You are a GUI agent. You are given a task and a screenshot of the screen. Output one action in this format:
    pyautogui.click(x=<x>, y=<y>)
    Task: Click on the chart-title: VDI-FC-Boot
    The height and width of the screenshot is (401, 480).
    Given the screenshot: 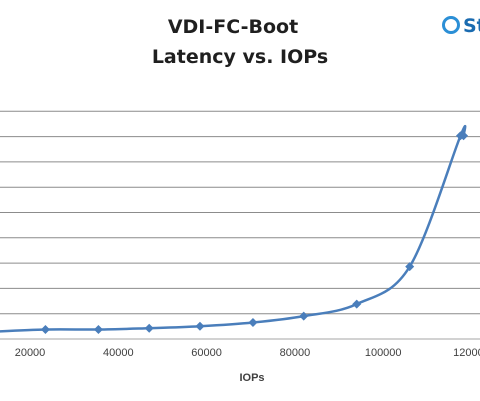 What is the action you would take?
    pyautogui.click(x=233, y=27)
    